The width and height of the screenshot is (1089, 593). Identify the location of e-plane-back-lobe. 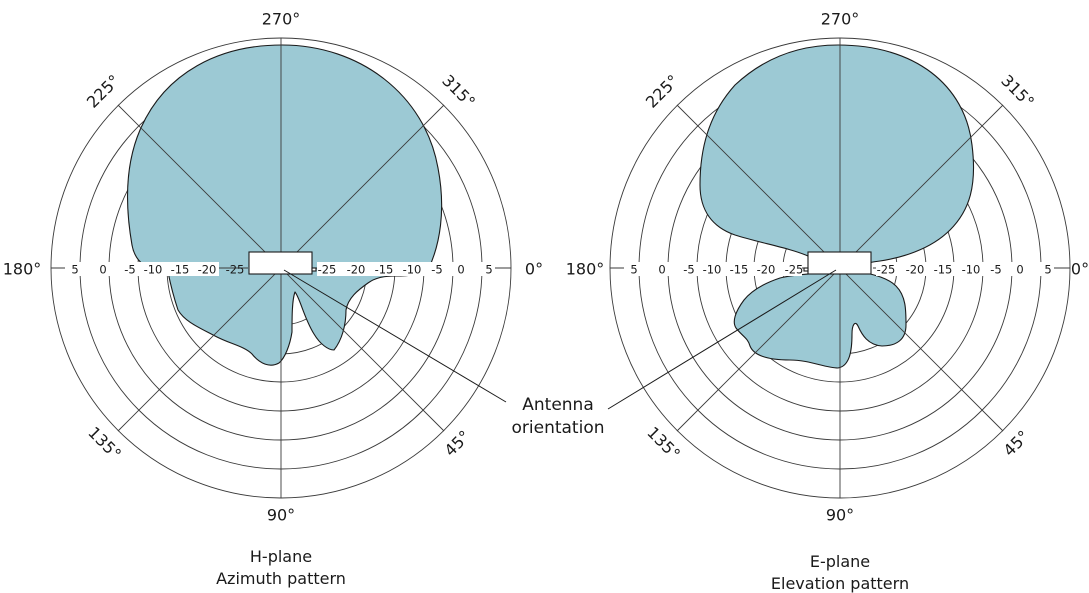
(820, 320).